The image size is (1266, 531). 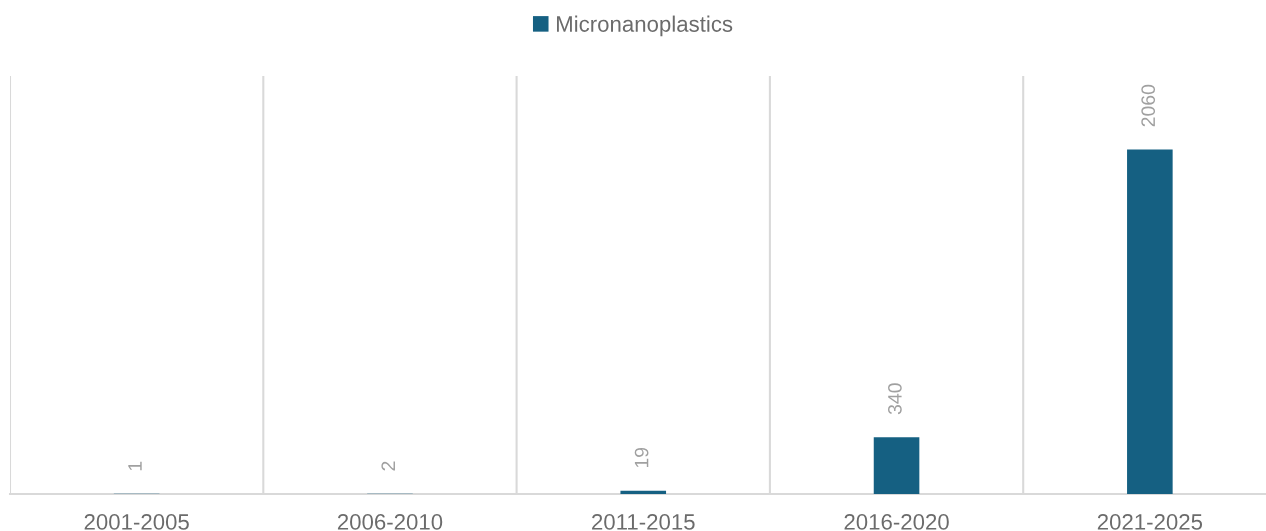 I want to click on legend-label: Micronanoplastics, so click(x=645, y=26).